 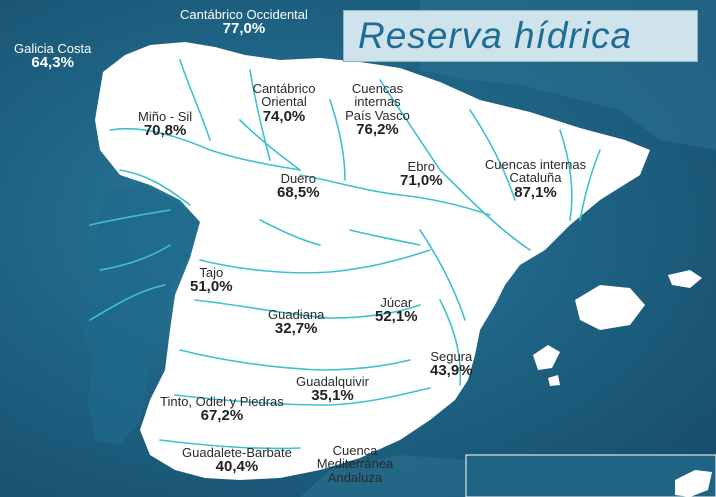 I want to click on basin-name: Cantábrico Oriental, so click(x=284, y=95).